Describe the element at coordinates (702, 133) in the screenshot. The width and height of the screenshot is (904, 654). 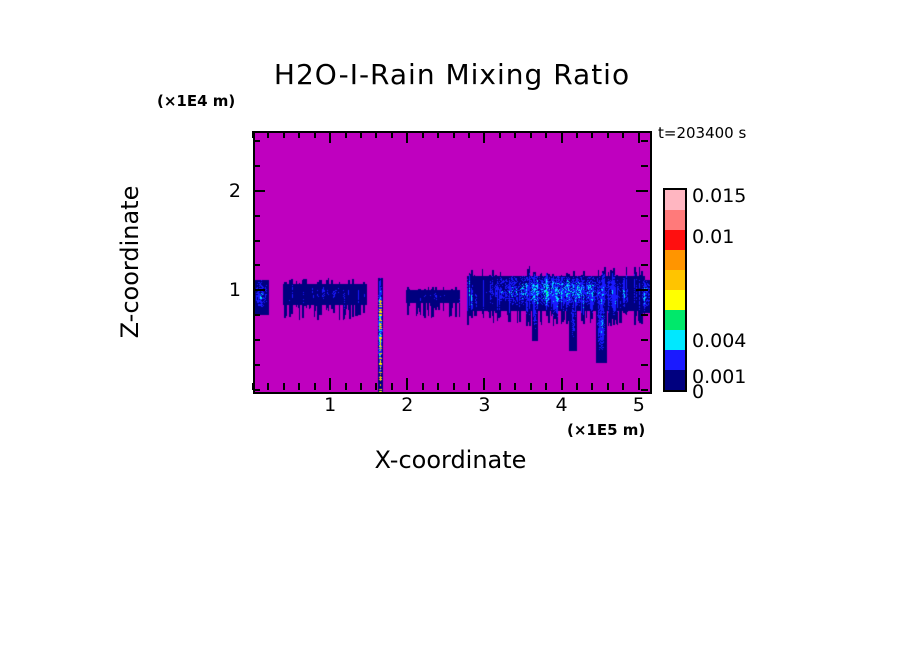
I see `time-annotation: t=203400 s` at that location.